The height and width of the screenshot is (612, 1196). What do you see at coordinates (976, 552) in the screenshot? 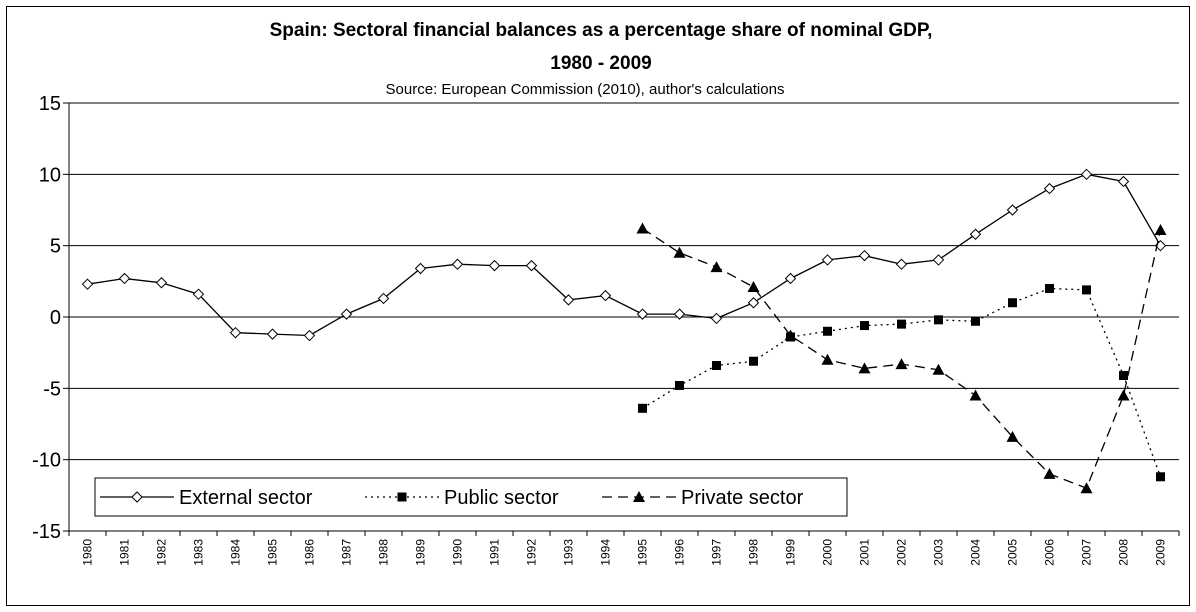
I see `x-tick-label: 2004` at bounding box center [976, 552].